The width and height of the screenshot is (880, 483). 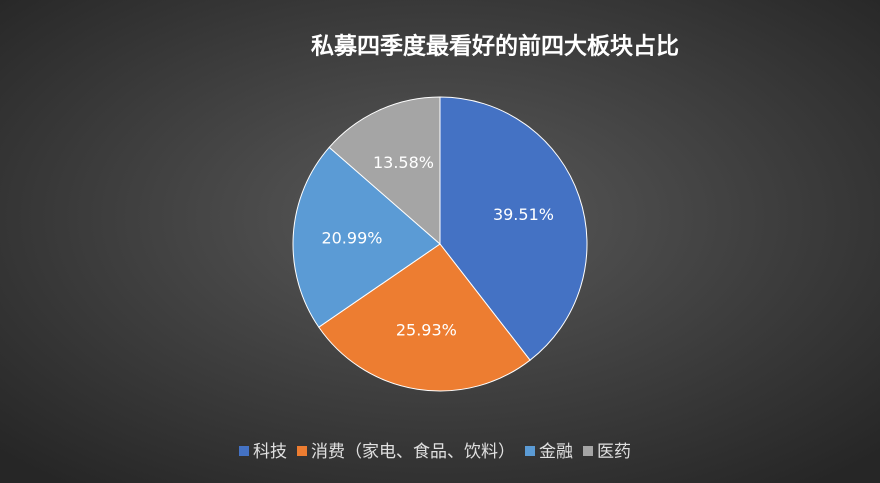 I want to click on data-label: 20.99%, so click(x=351, y=237).